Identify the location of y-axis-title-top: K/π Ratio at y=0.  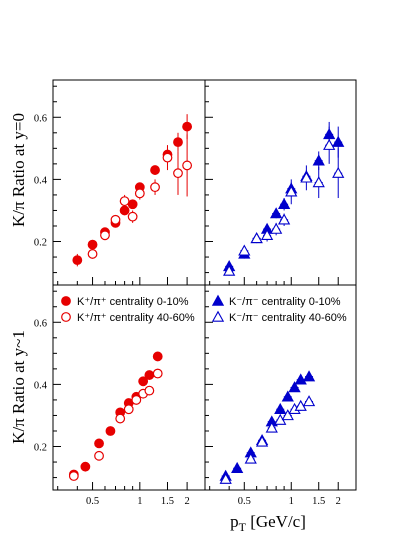
(18, 170).